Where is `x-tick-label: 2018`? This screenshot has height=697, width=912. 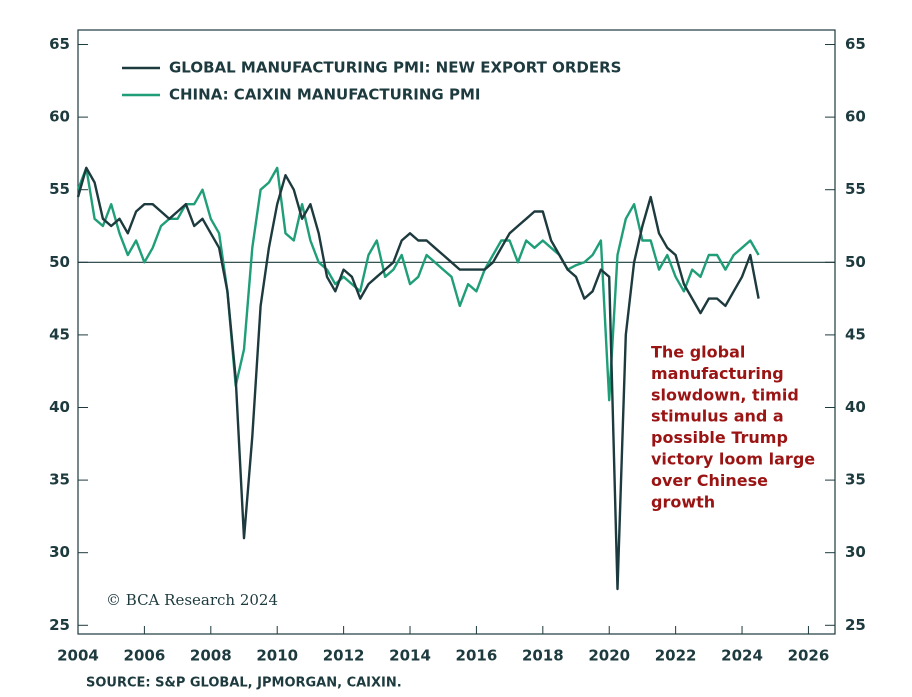 x-tick-label: 2018 is located at coordinates (543, 656).